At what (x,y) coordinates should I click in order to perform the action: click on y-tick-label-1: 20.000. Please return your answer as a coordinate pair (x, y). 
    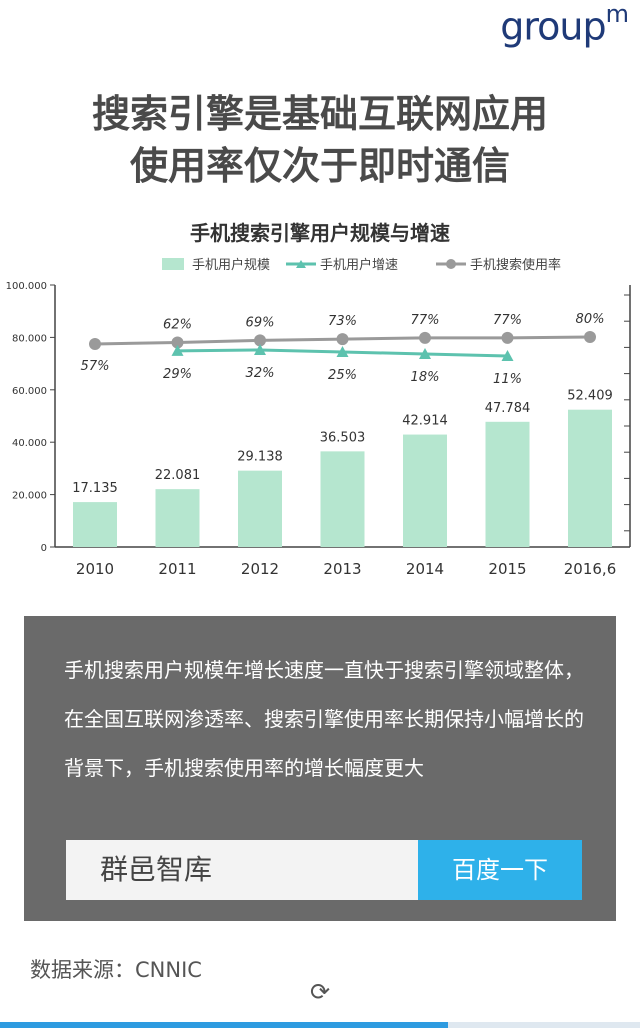
    Looking at the image, I should click on (29, 496).